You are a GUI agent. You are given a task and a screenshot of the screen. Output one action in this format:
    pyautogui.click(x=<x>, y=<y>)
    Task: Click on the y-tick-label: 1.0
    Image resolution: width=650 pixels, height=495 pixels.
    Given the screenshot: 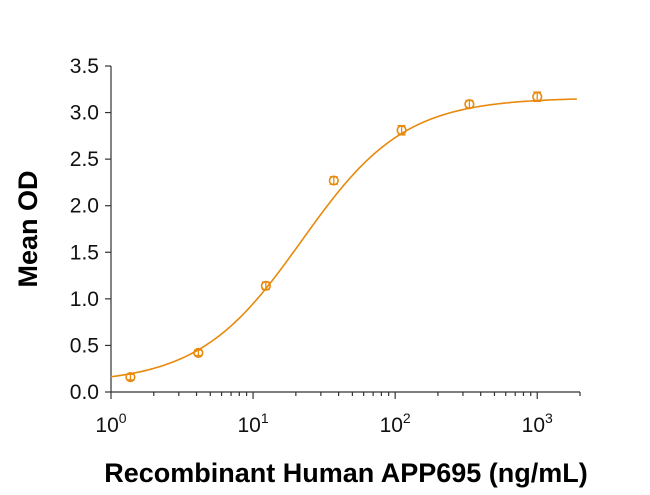 What is the action you would take?
    pyautogui.click(x=84, y=299)
    